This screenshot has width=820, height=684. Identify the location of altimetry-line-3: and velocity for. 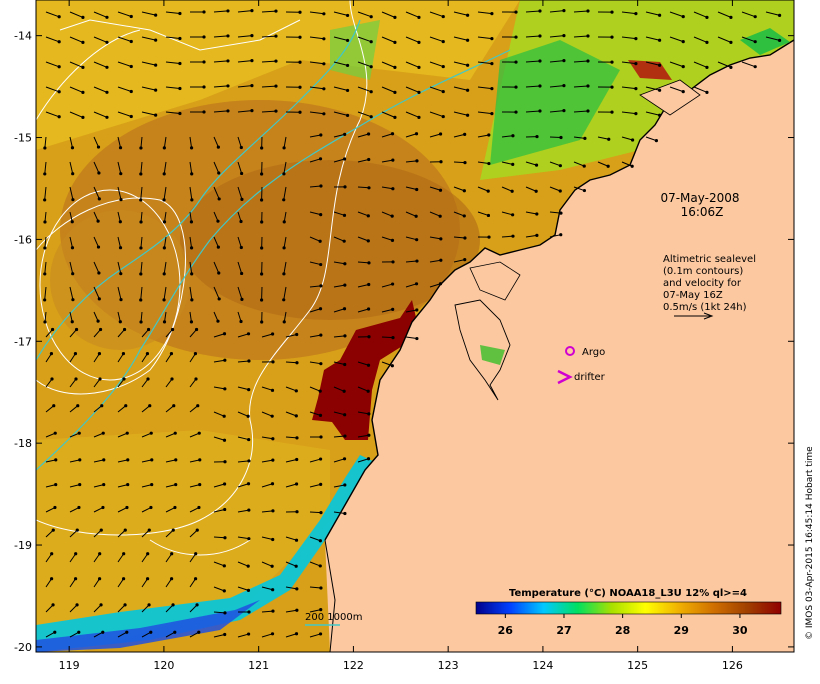
(702, 283).